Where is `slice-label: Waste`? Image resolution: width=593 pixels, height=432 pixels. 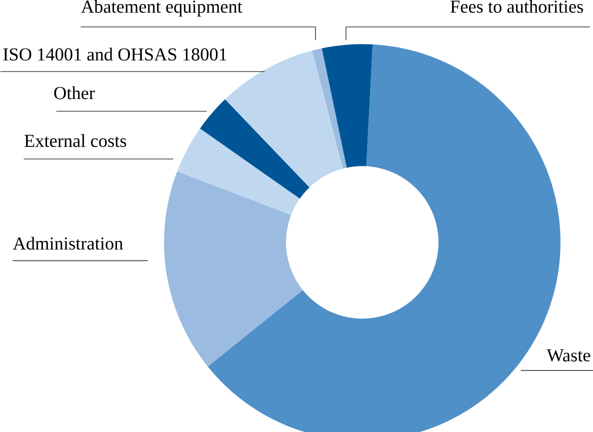 slice-label: Waste is located at coordinates (568, 355).